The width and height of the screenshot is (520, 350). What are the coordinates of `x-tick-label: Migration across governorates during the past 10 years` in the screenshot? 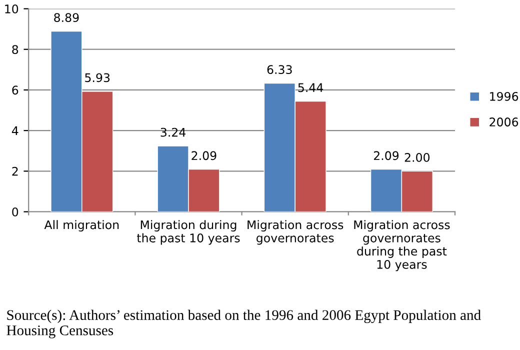 It's located at (402, 246).